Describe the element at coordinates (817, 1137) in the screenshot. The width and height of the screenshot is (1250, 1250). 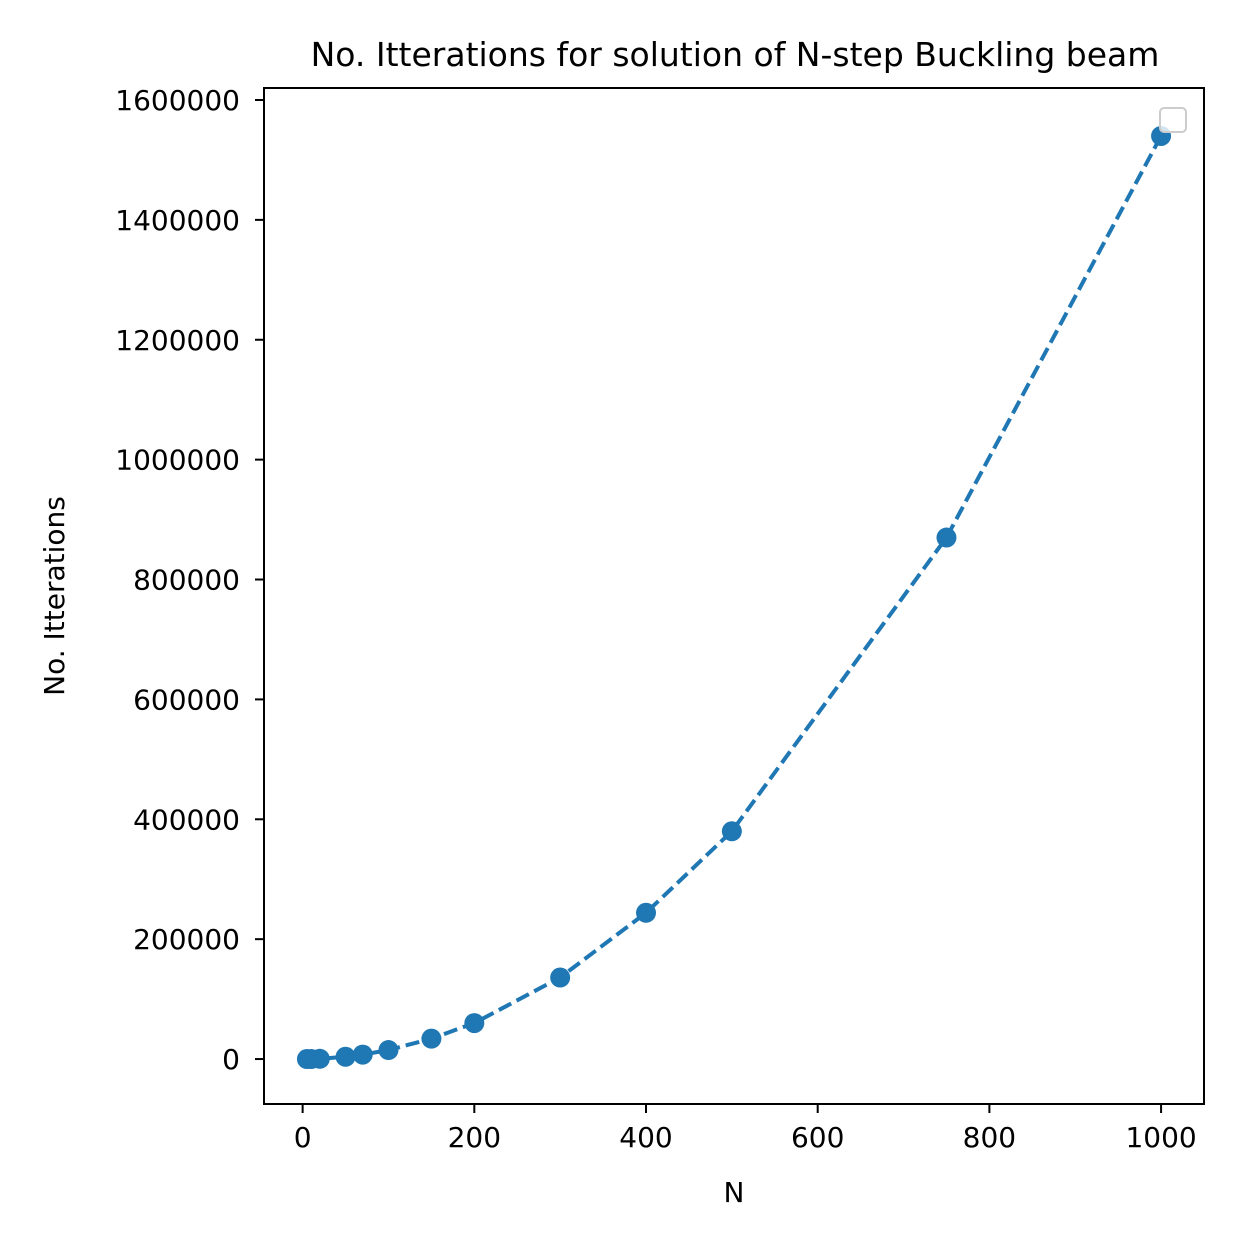
I see `x-tick-label: 600` at that location.